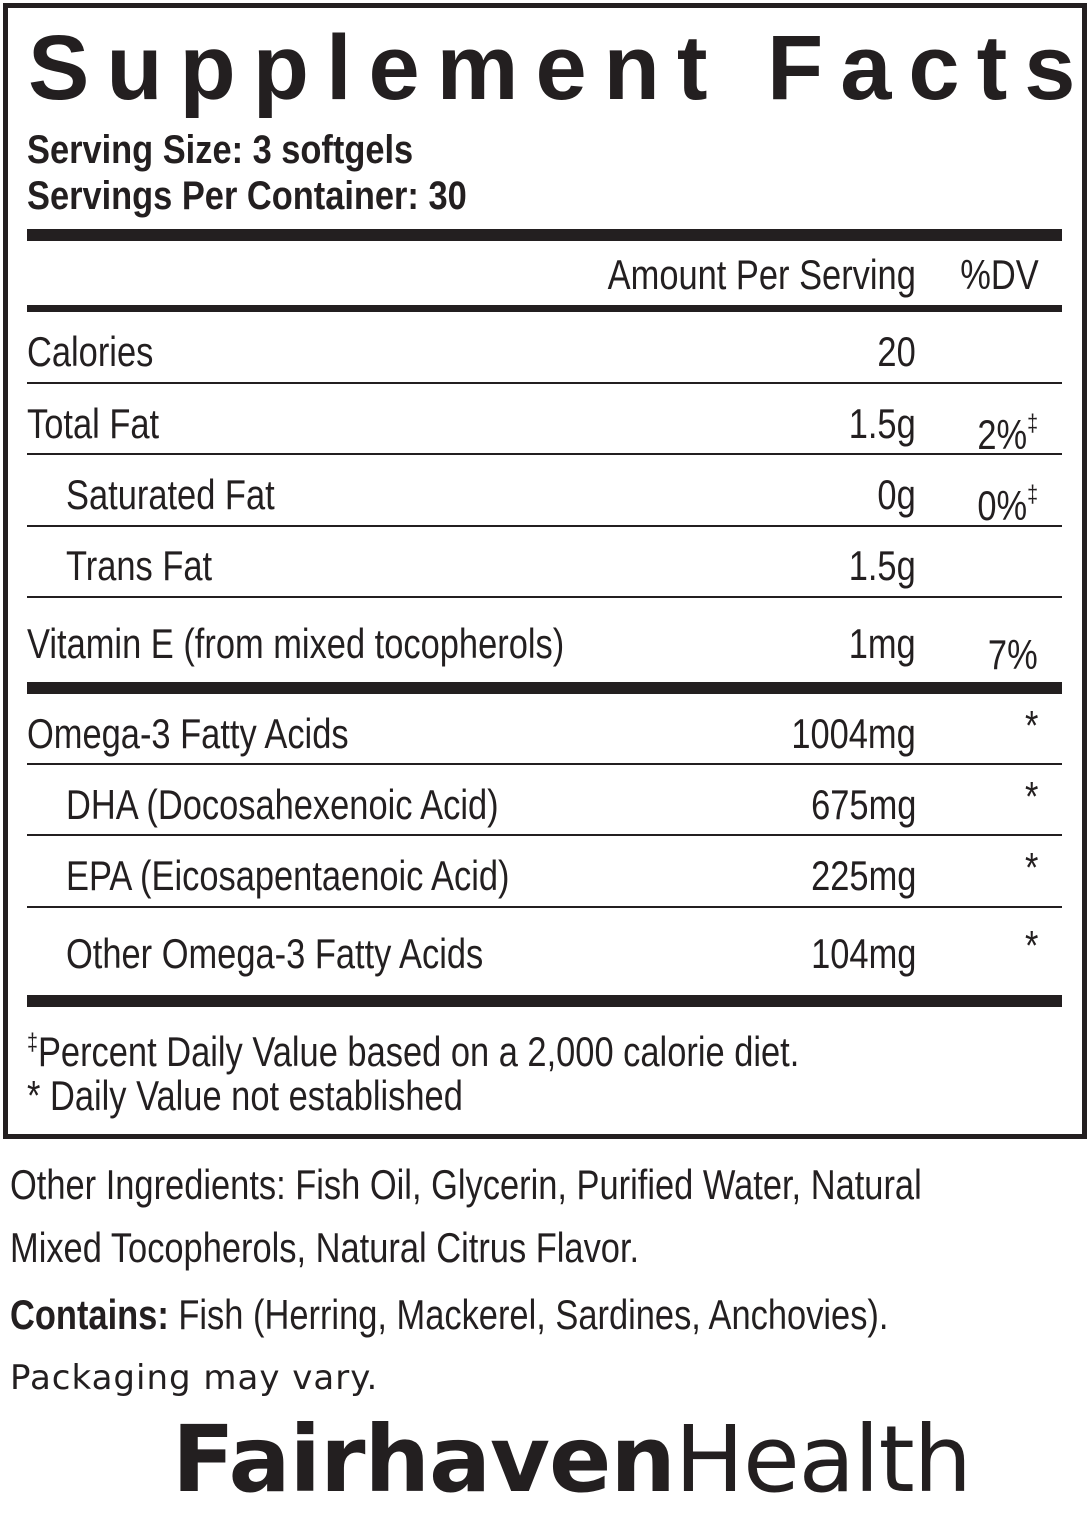  Describe the element at coordinates (544, 566) in the screenshot. I see `nutrient-row-trans-fat: Trans Fat 1.5g` at that location.